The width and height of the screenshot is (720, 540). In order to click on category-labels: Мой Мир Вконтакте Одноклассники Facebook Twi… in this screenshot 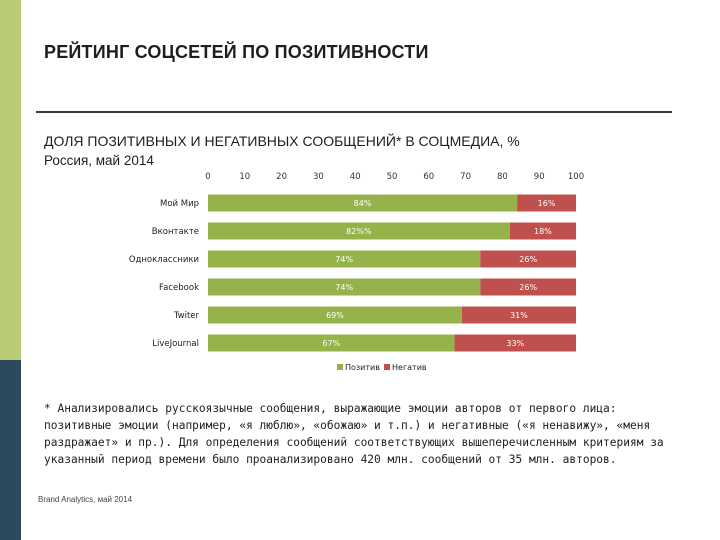, I will do `click(164, 274)`.